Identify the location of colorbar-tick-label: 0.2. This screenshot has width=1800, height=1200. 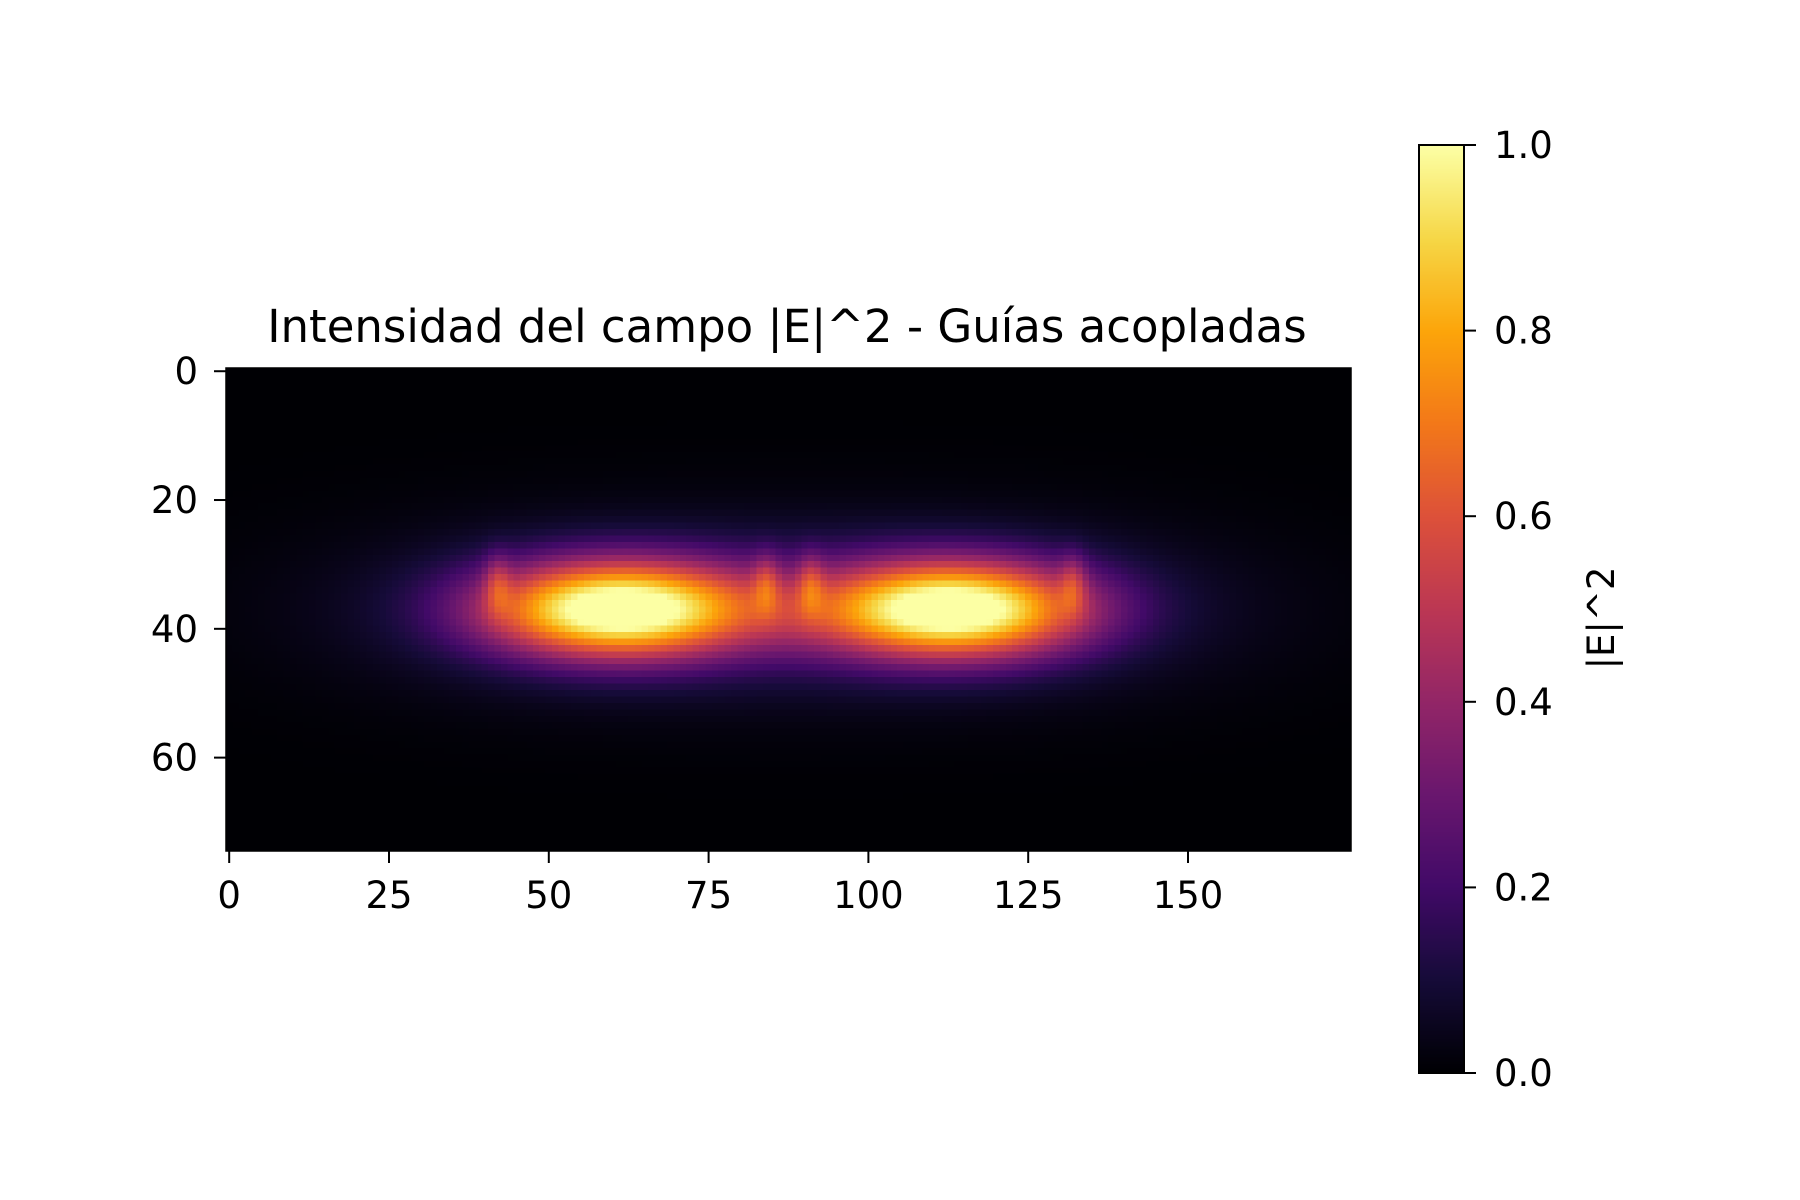
(1523, 887).